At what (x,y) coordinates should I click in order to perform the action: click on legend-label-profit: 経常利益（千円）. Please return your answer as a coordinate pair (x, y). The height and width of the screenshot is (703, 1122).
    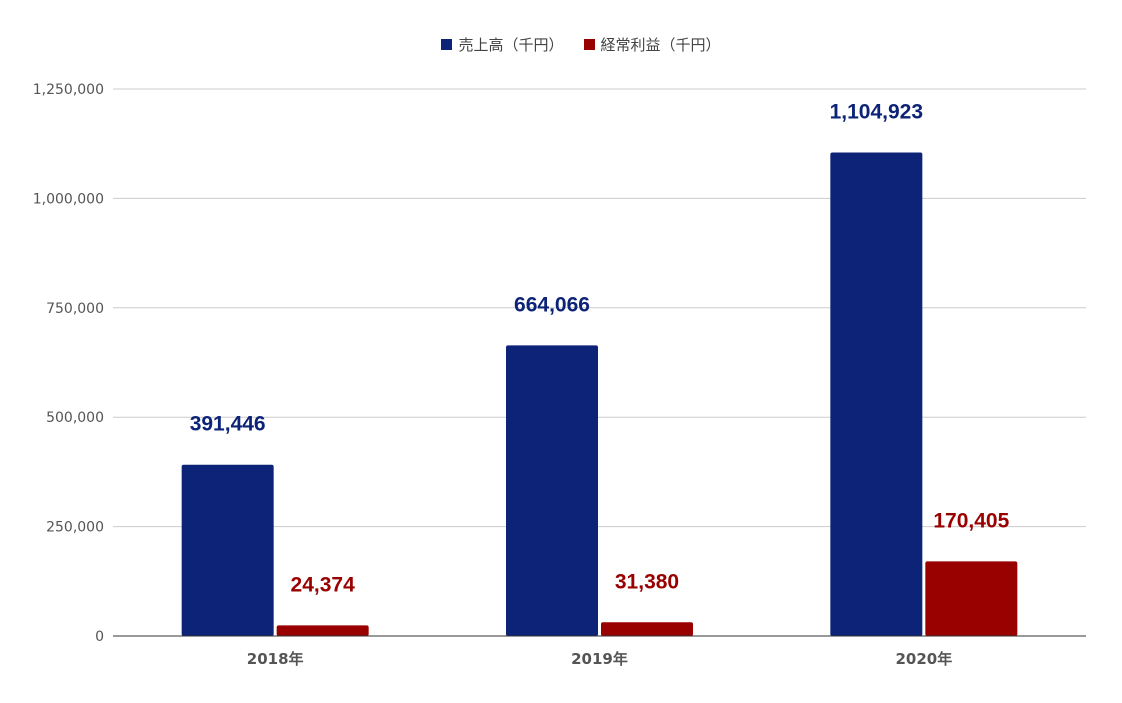
    Looking at the image, I should click on (660, 45).